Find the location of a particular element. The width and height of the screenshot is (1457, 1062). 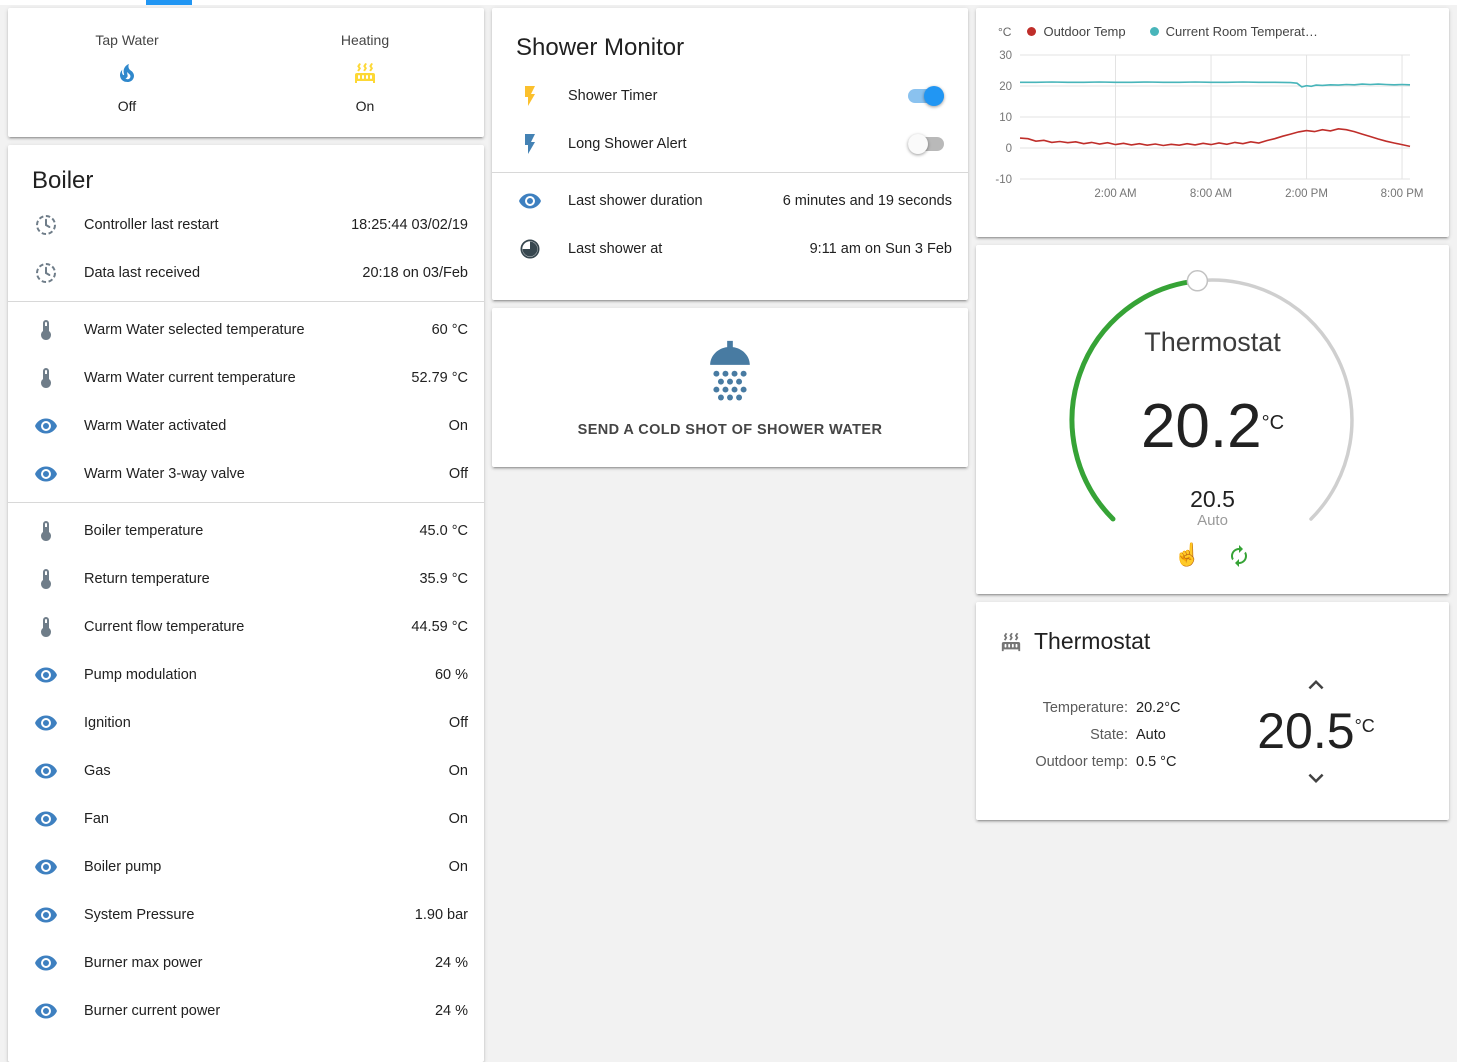

current-temperature-value: 20.2 is located at coordinates (1201, 426).